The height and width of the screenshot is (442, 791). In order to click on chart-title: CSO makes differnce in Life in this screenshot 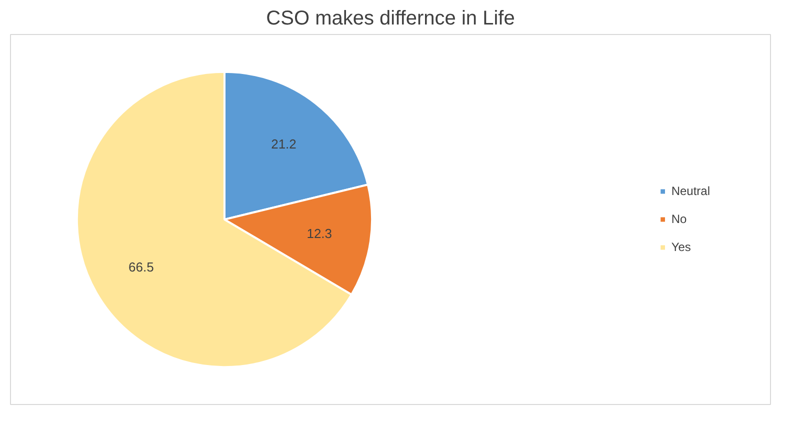, I will do `click(390, 19)`.